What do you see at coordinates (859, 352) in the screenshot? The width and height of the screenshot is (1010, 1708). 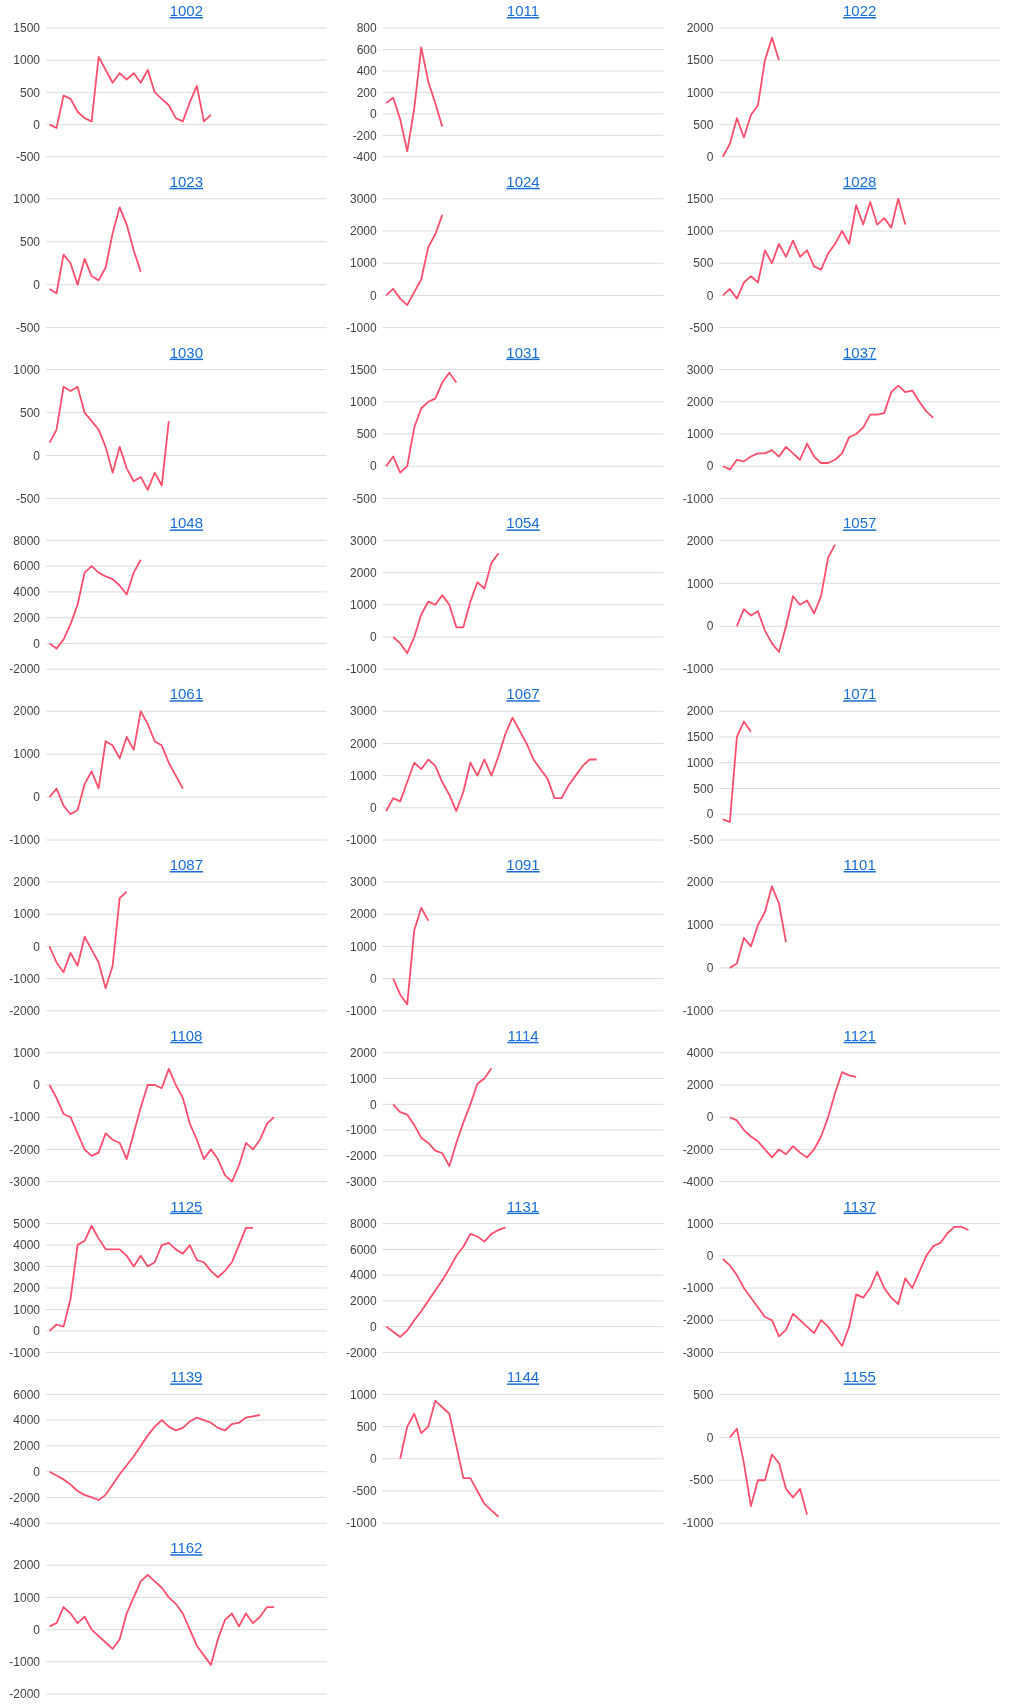 I see `chart-title: 1037` at bounding box center [859, 352].